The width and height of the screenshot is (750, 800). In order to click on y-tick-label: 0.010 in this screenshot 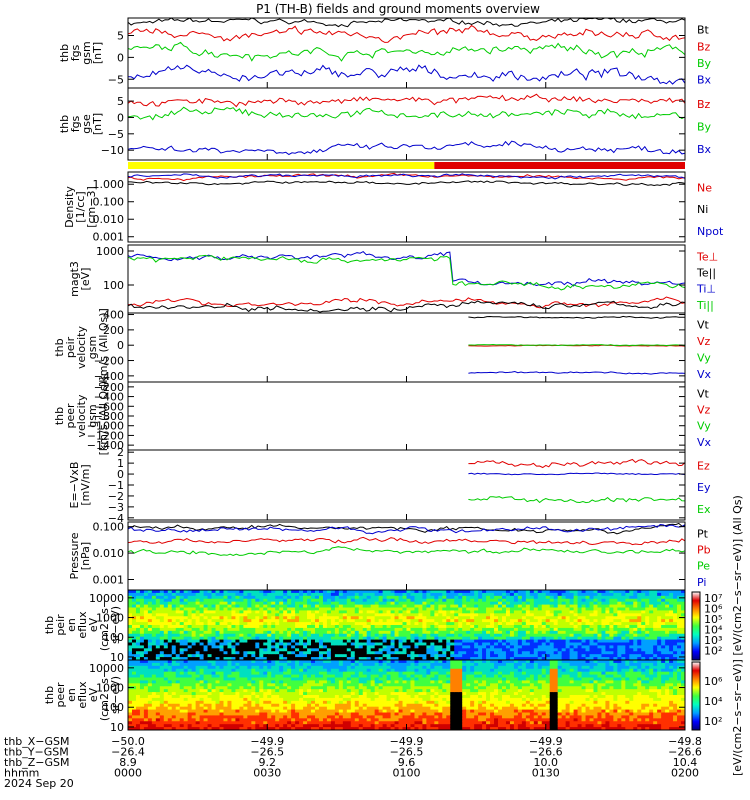, I will do `click(109, 219)`.